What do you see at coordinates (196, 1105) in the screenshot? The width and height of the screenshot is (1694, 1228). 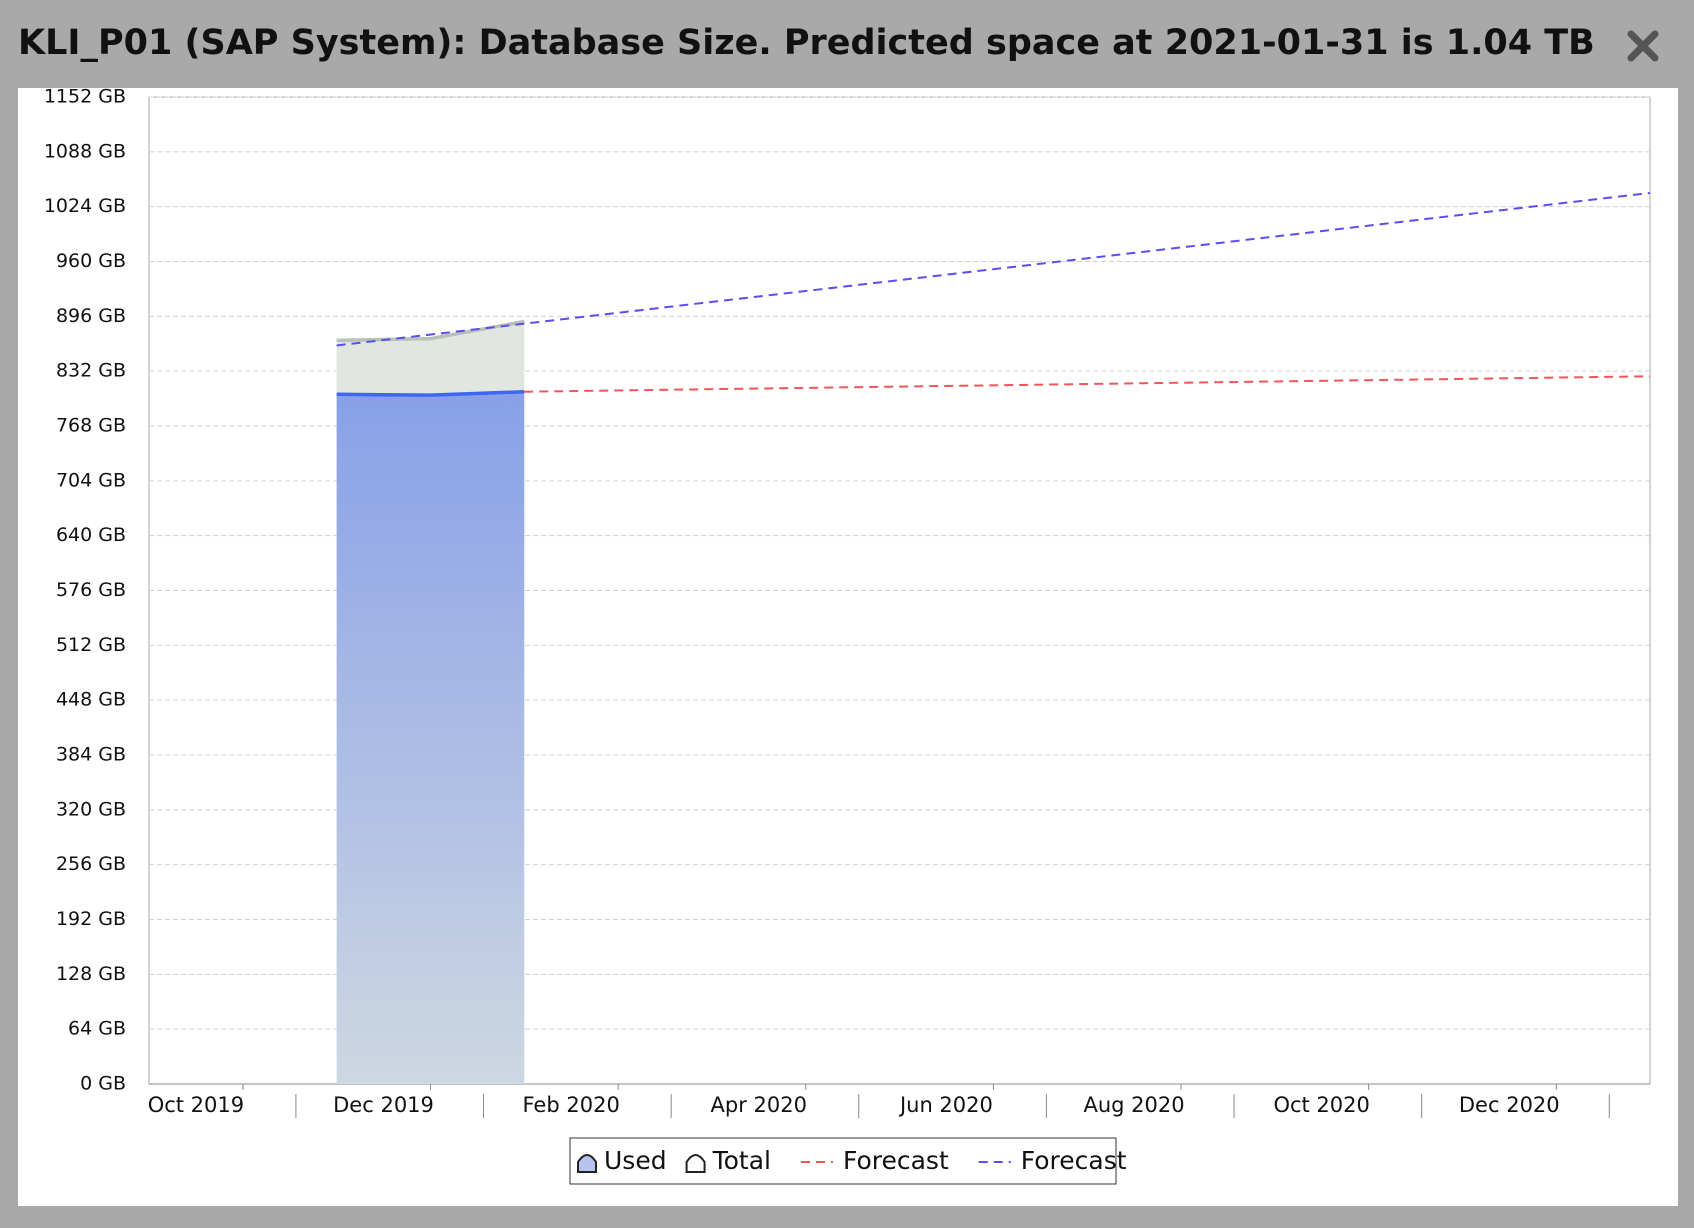 I see `x-tick-label: Oct 2019` at bounding box center [196, 1105].